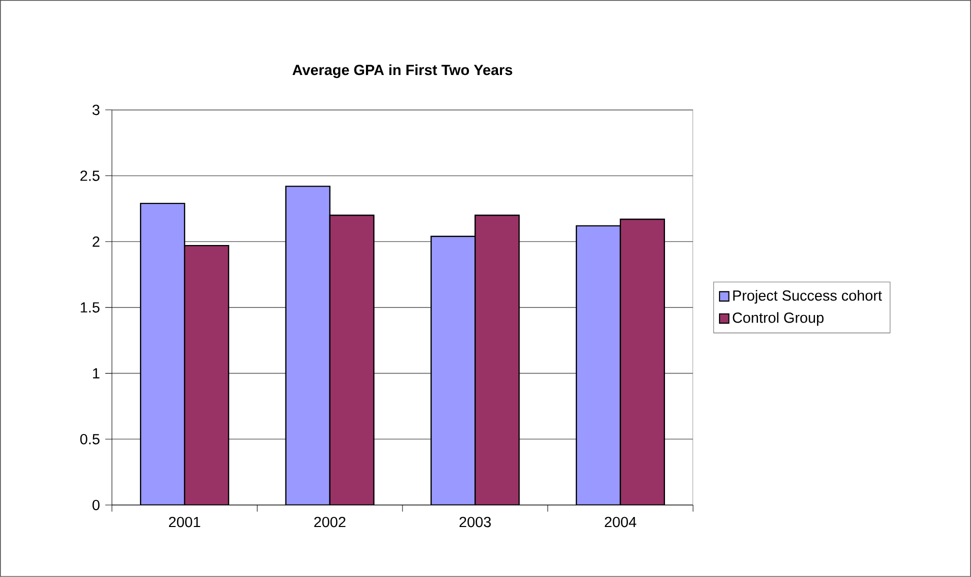 The height and width of the screenshot is (577, 971). What do you see at coordinates (807, 297) in the screenshot?
I see `legend-label: Project Success cohort` at bounding box center [807, 297].